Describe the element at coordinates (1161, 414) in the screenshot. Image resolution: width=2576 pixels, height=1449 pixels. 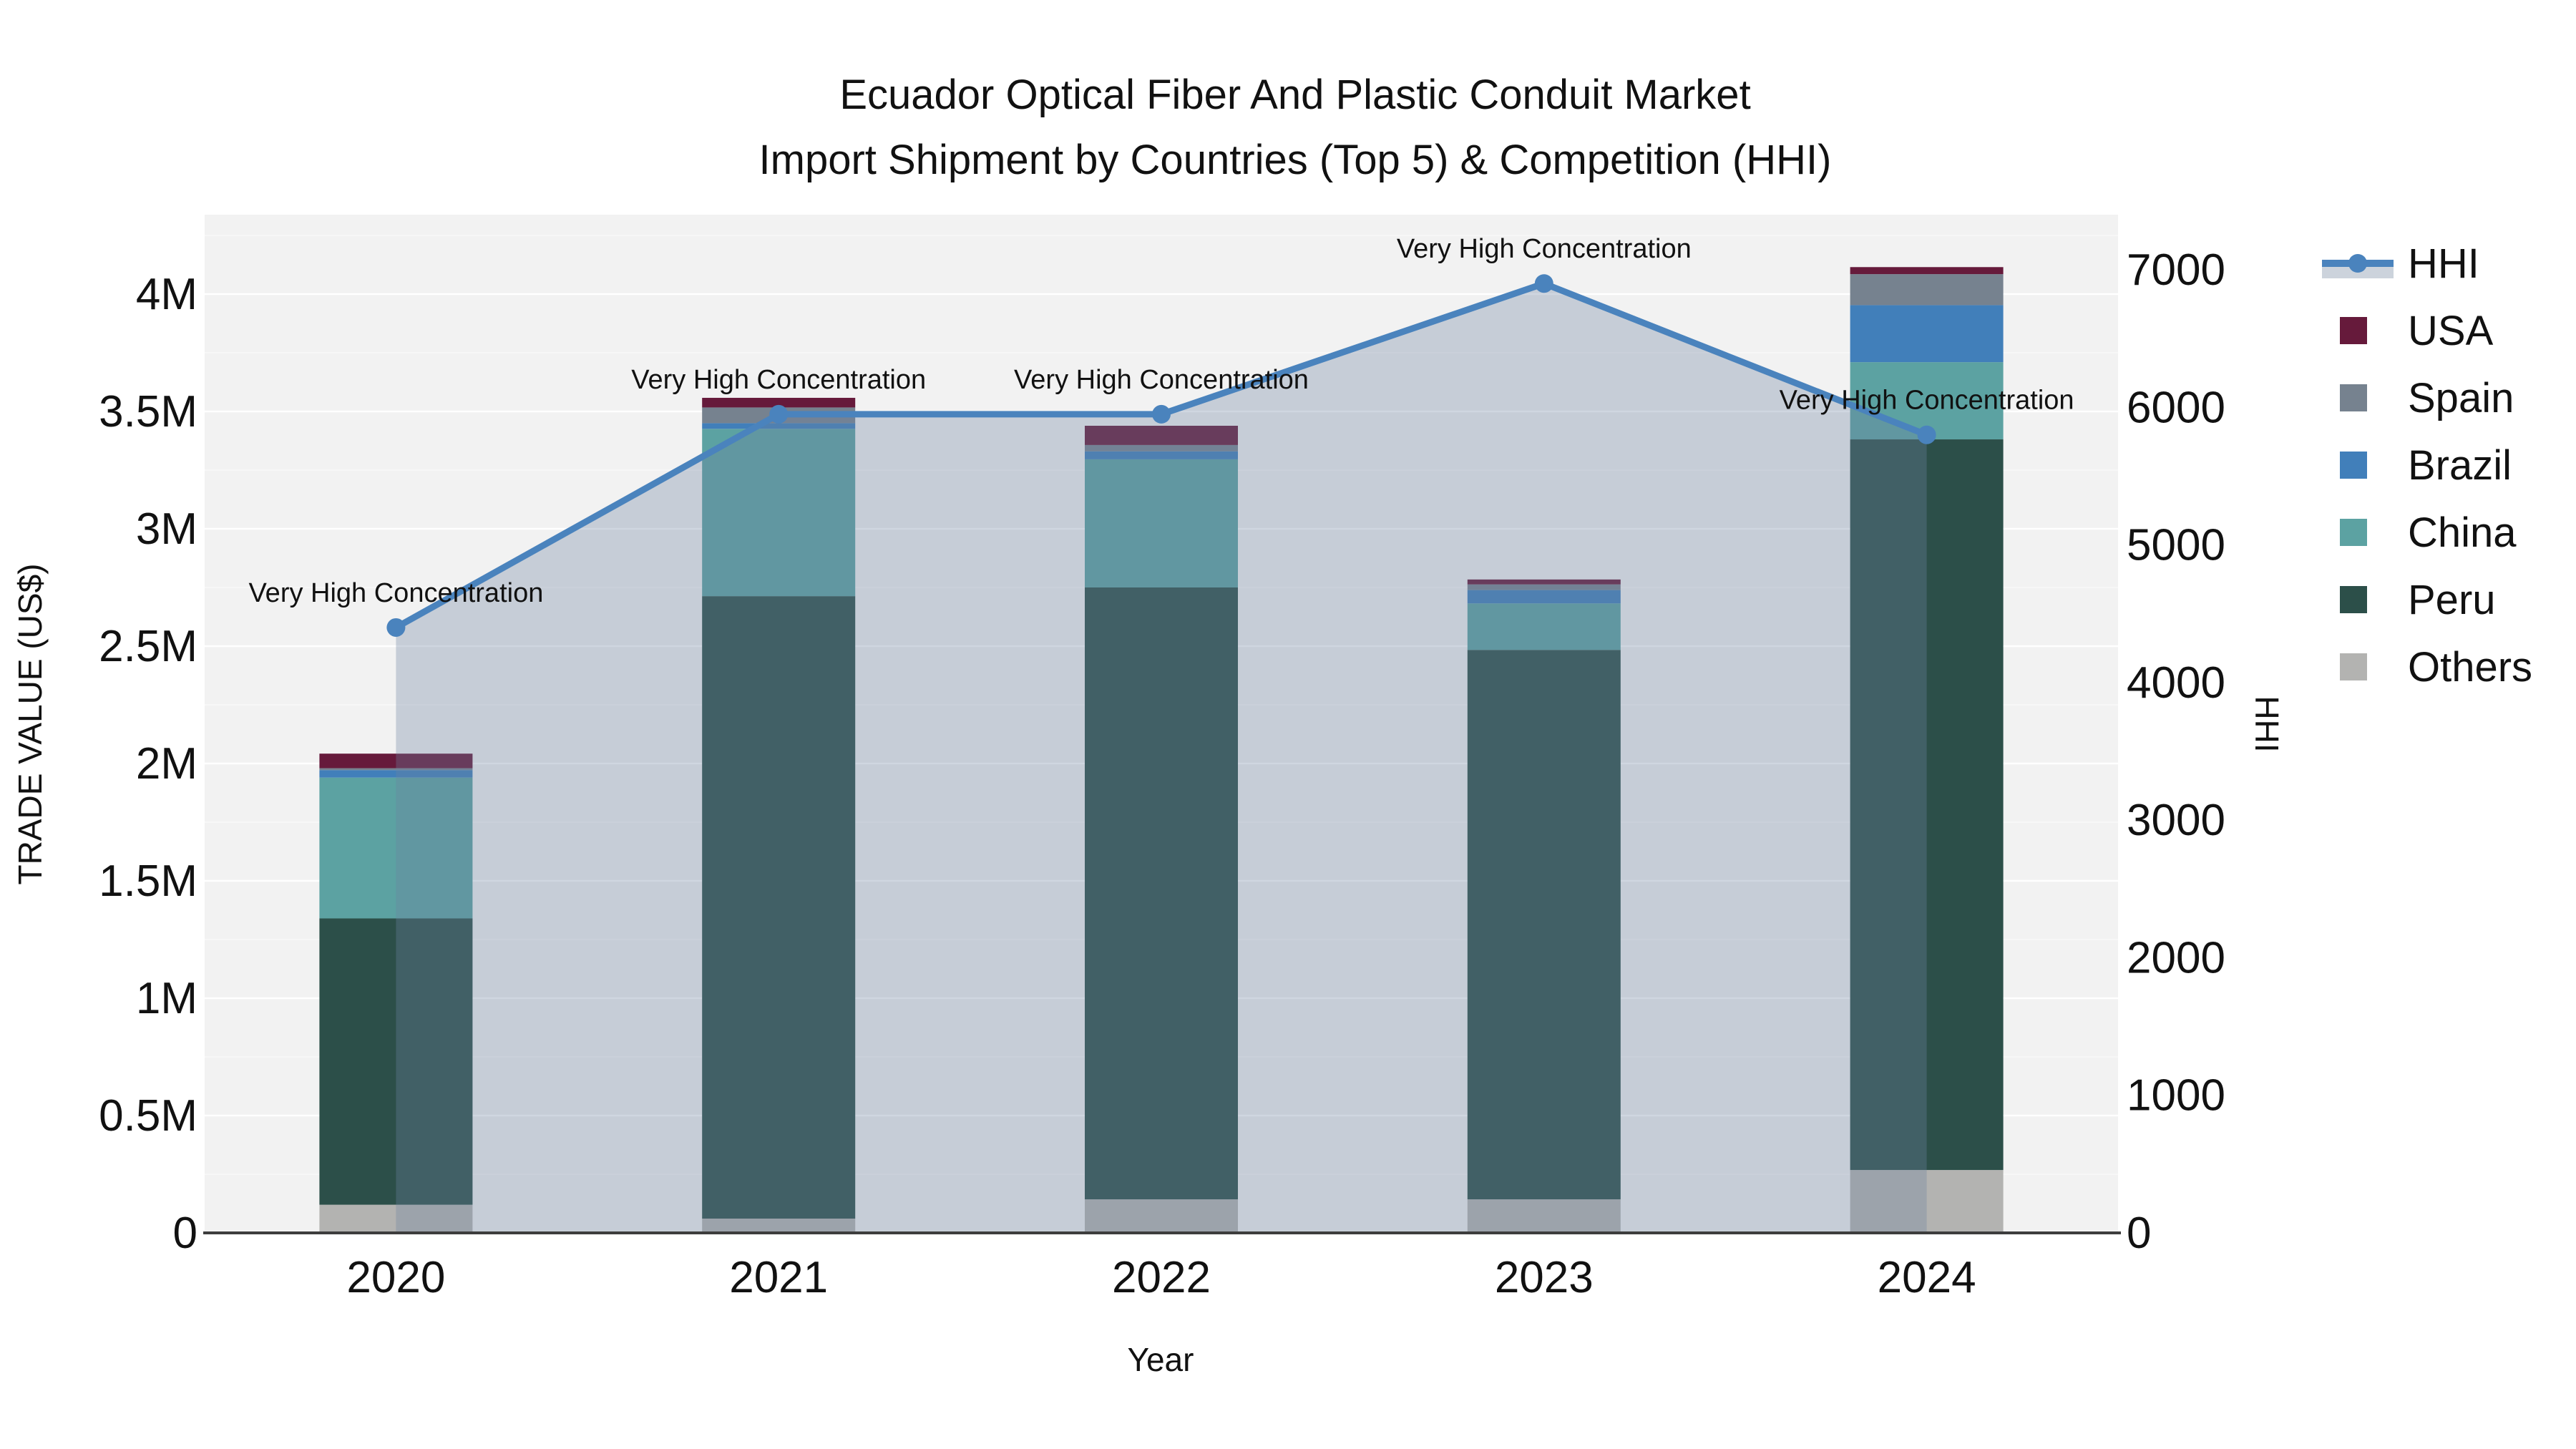
I see `hhi-marker-2022` at that location.